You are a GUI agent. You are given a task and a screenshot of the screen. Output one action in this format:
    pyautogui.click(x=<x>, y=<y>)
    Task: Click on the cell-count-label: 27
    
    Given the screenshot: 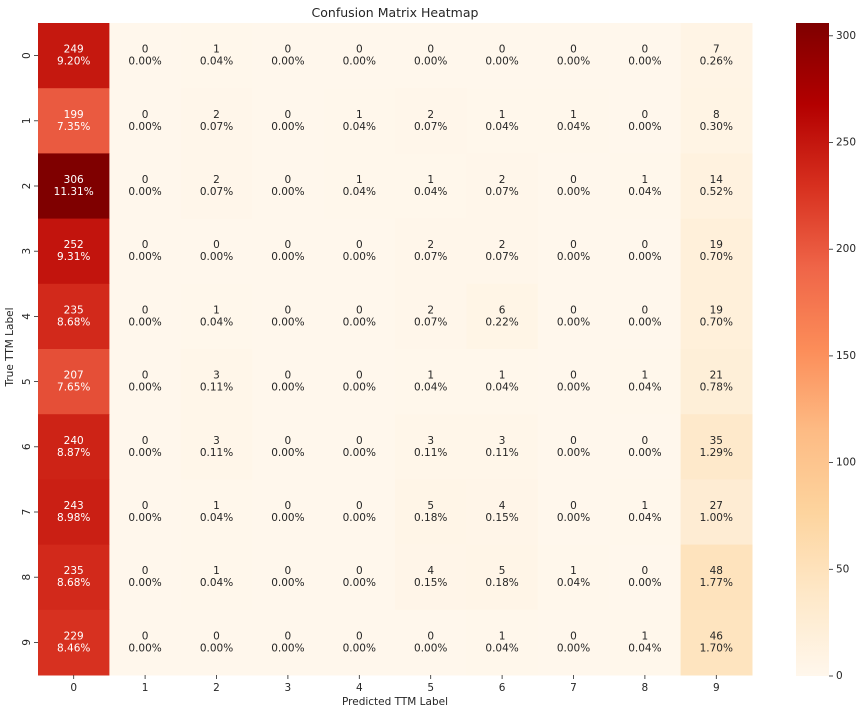 What is the action you would take?
    pyautogui.click(x=716, y=506)
    